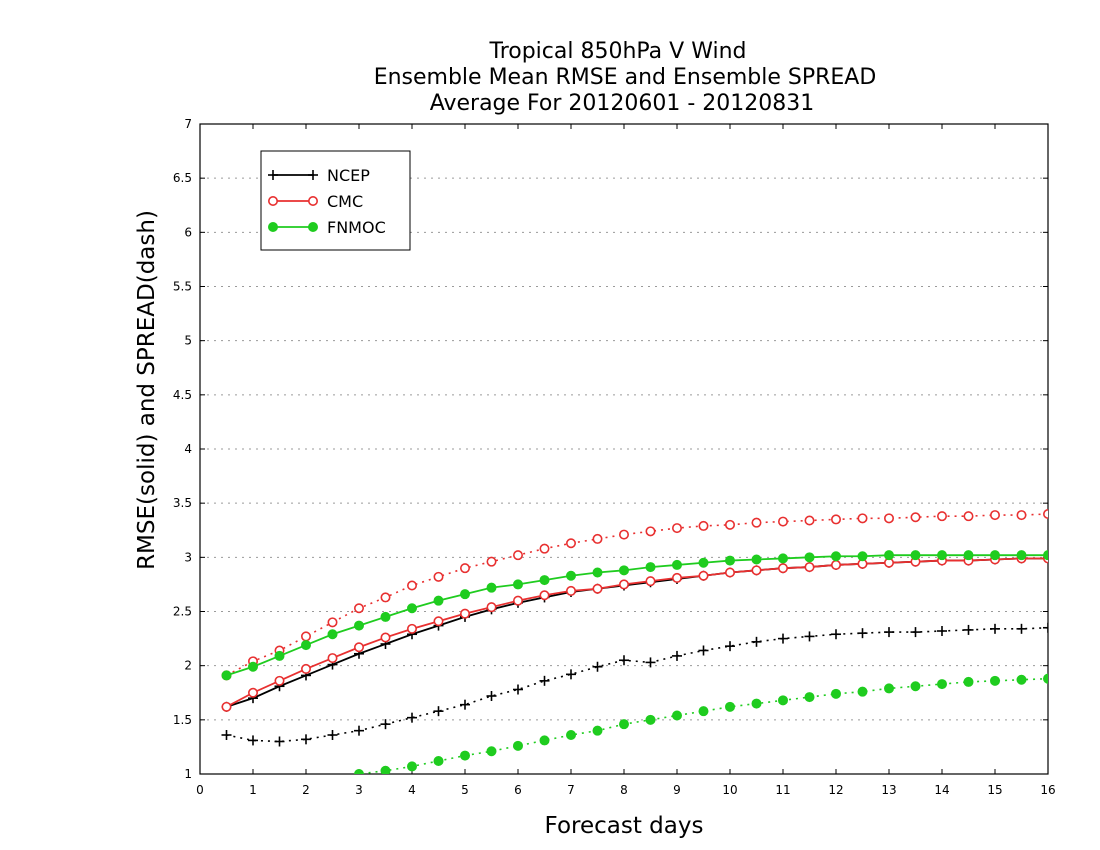 The height and width of the screenshot is (850, 1100). I want to click on x-tick-label-7: 7, so click(571, 790).